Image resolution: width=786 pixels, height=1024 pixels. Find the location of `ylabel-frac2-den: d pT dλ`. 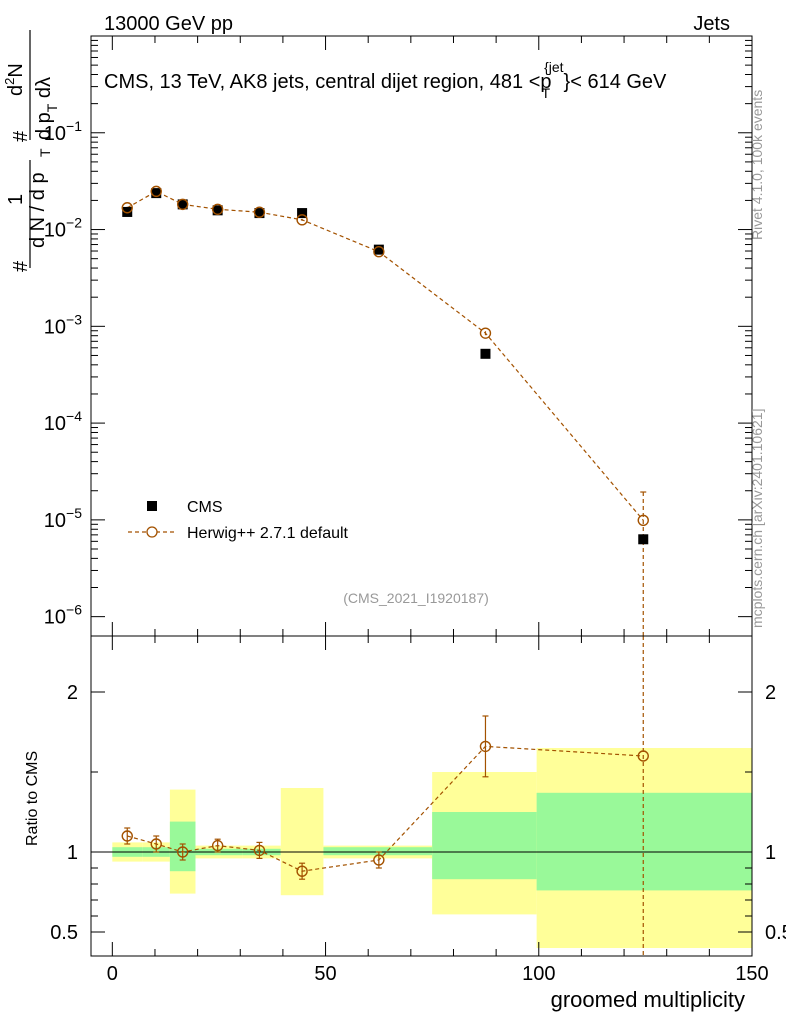

ylabel-frac2-den: d pT dλ is located at coordinates (46, 108).